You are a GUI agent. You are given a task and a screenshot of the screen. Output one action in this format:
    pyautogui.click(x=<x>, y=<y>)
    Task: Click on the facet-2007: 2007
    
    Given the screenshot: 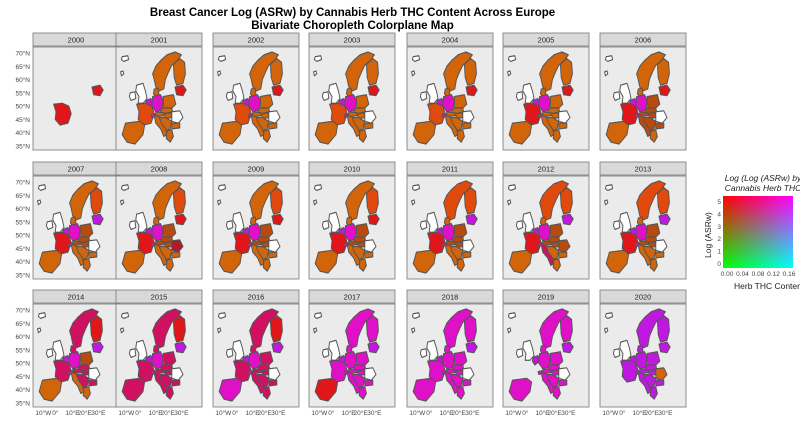 What is the action you would take?
    pyautogui.click(x=76, y=220)
    